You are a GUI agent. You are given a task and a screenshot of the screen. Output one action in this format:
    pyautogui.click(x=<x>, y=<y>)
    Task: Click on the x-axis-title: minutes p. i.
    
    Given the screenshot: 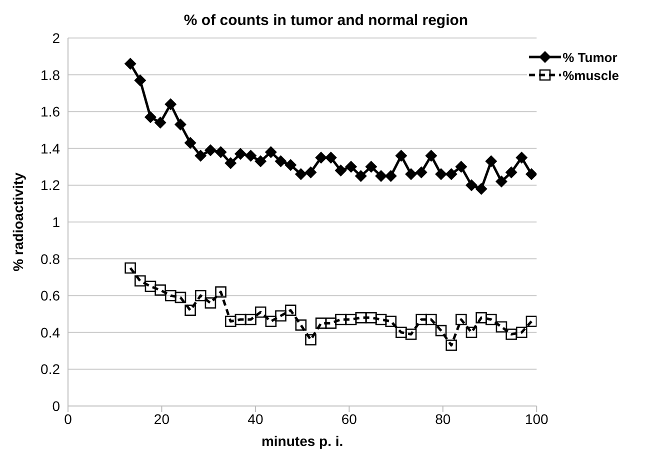 What is the action you would take?
    pyautogui.click(x=302, y=441)
    